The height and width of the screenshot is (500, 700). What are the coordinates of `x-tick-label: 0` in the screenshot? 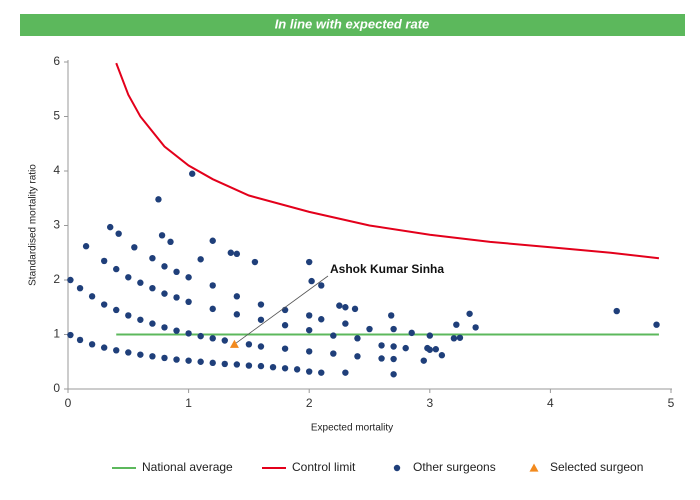 It's located at (68, 403).